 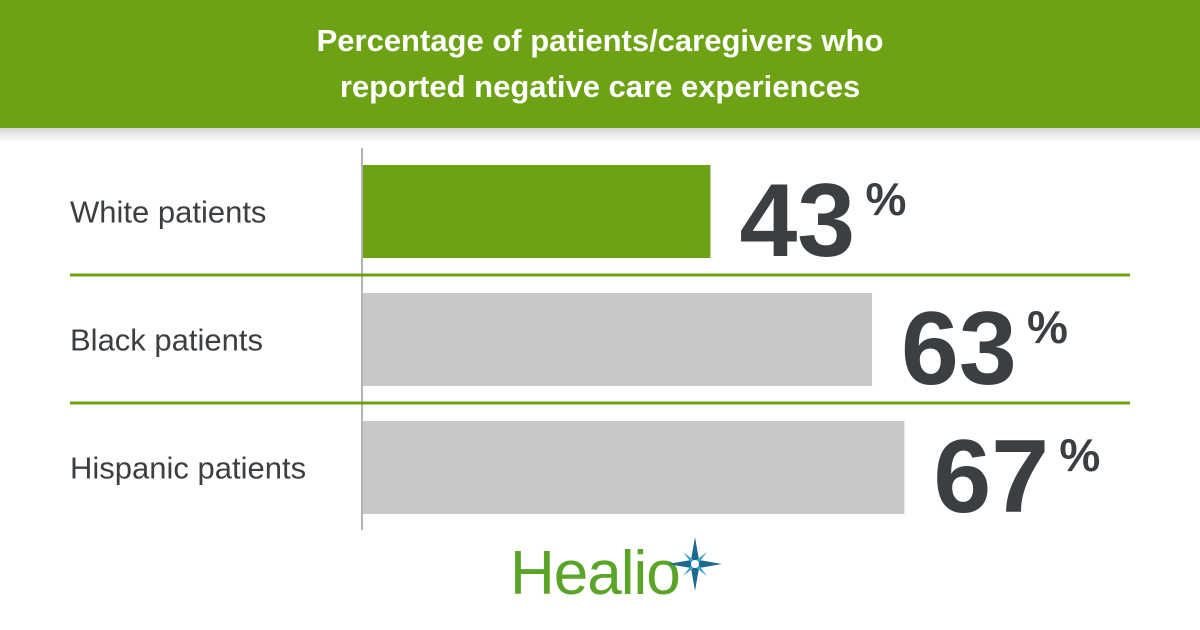 What do you see at coordinates (600, 86) in the screenshot?
I see `chart-title-line-2: reported negative care experiences` at bounding box center [600, 86].